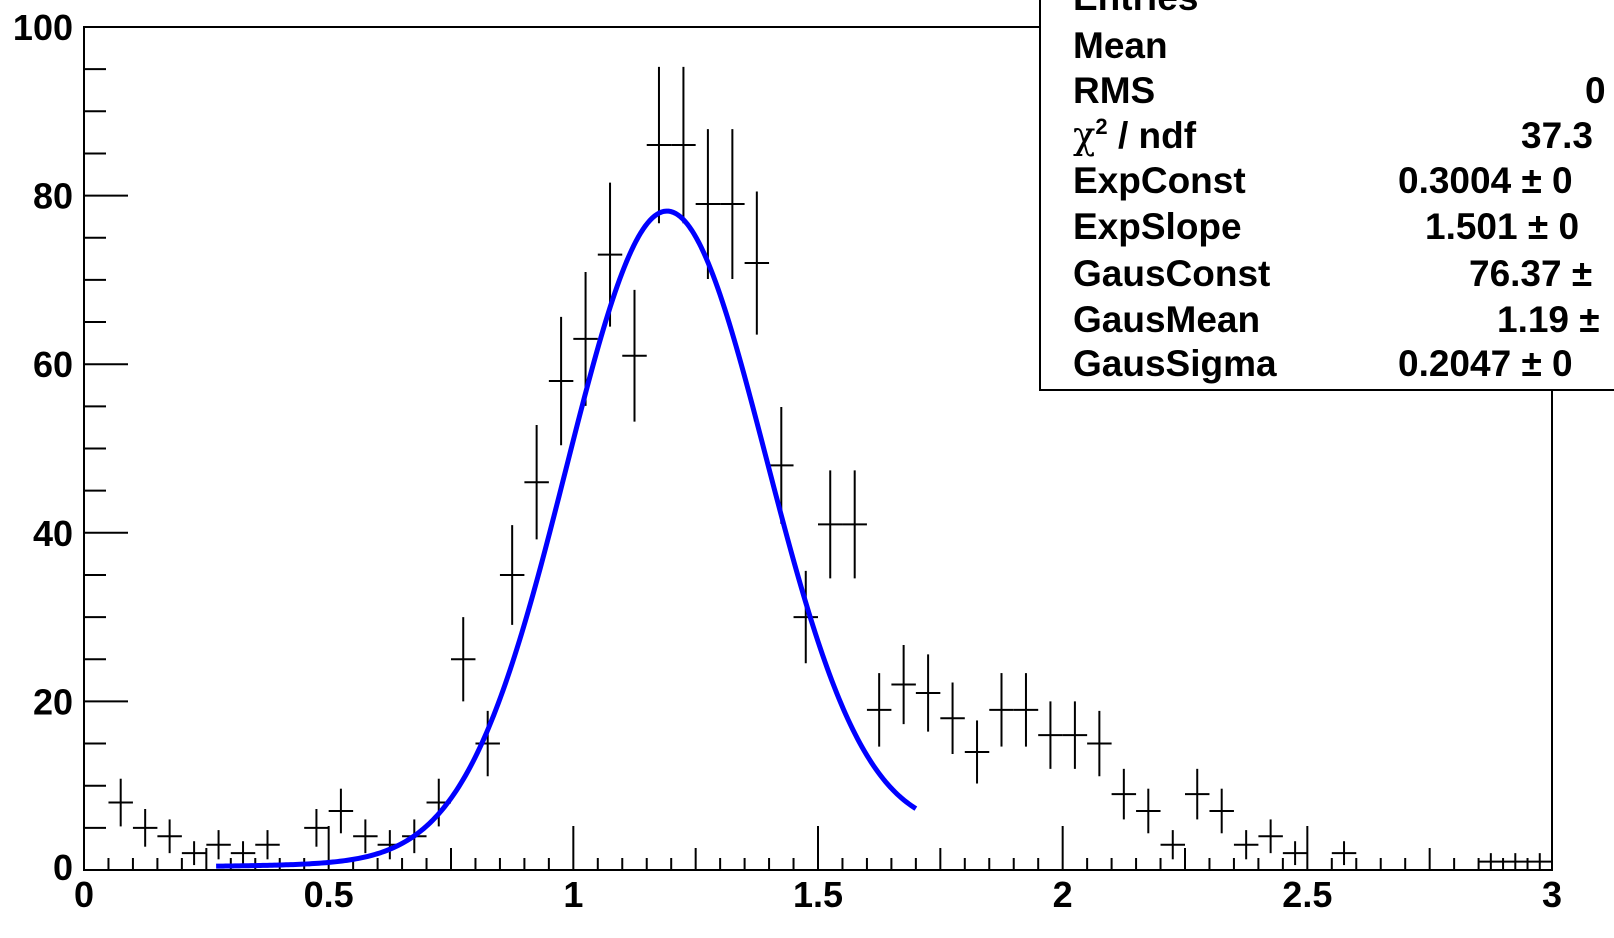  Describe the element at coordinates (1135, 10) in the screenshot. I see `stats-label-entries: Entries` at that location.